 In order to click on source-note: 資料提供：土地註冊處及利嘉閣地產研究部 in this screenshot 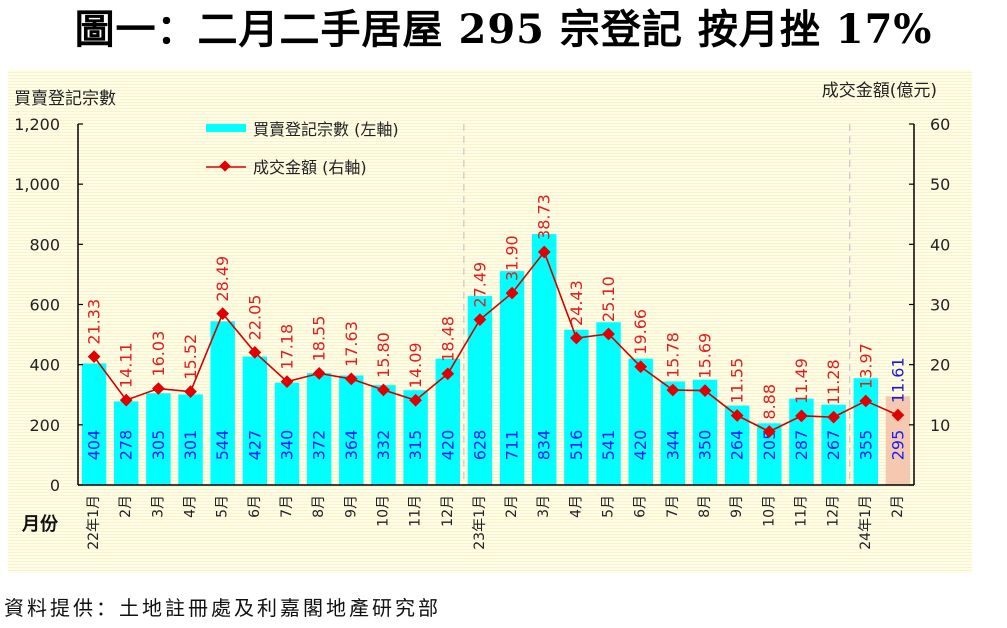, I will do `click(222, 608)`.